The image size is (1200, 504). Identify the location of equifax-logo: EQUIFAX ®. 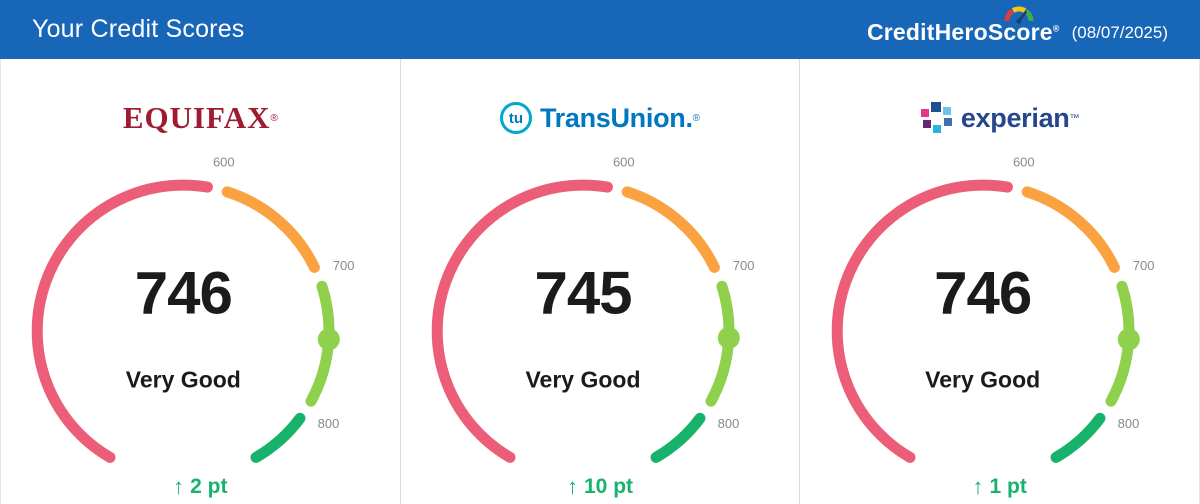
(200, 118).